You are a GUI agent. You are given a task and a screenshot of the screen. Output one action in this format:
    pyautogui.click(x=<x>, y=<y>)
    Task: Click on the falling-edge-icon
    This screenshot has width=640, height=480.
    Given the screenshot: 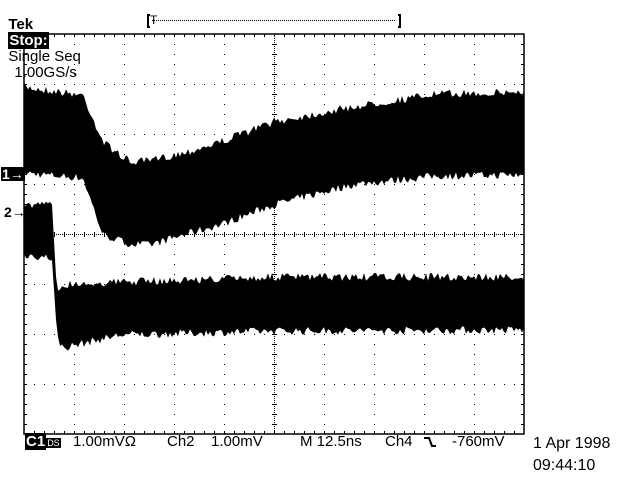 What is the action you would take?
    pyautogui.click(x=430, y=442)
    